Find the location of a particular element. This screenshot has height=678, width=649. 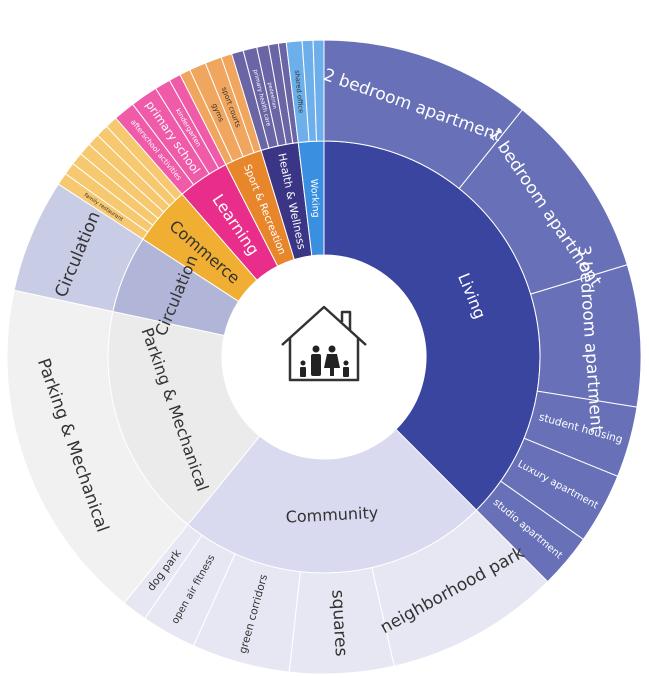

segment-label: Community is located at coordinates (331, 515).